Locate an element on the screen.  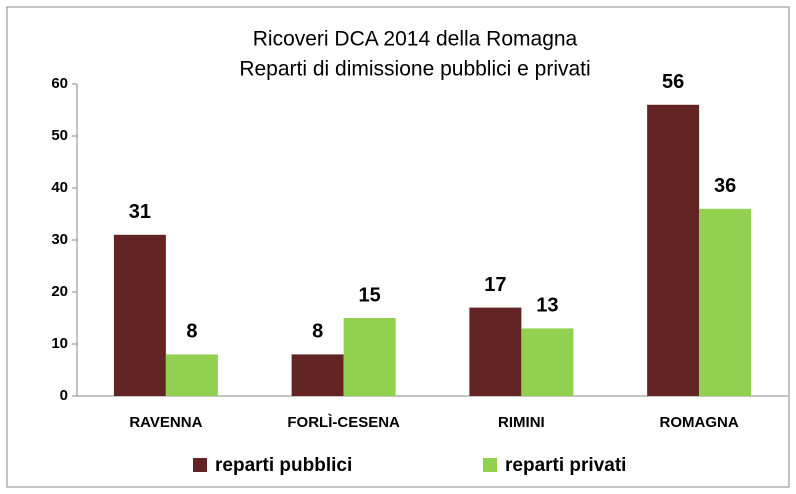
y-tick-label: 50 is located at coordinates (59, 135).